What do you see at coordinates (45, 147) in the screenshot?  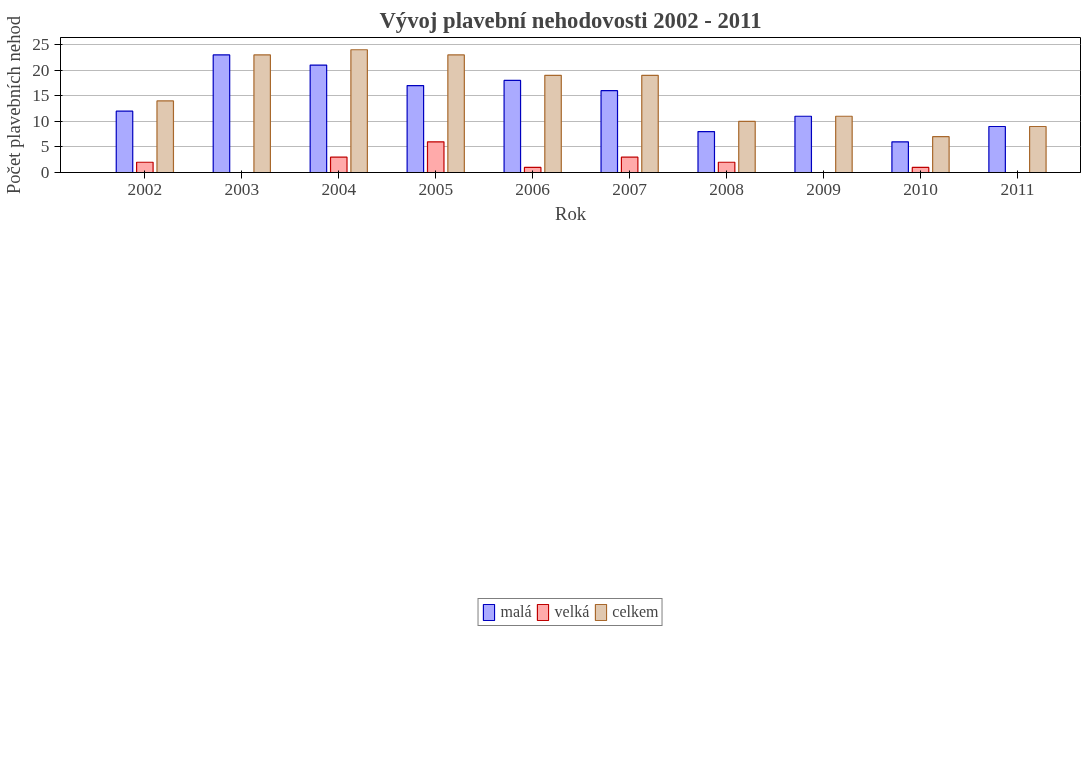 I see `y-tick-label: 5` at bounding box center [45, 147].